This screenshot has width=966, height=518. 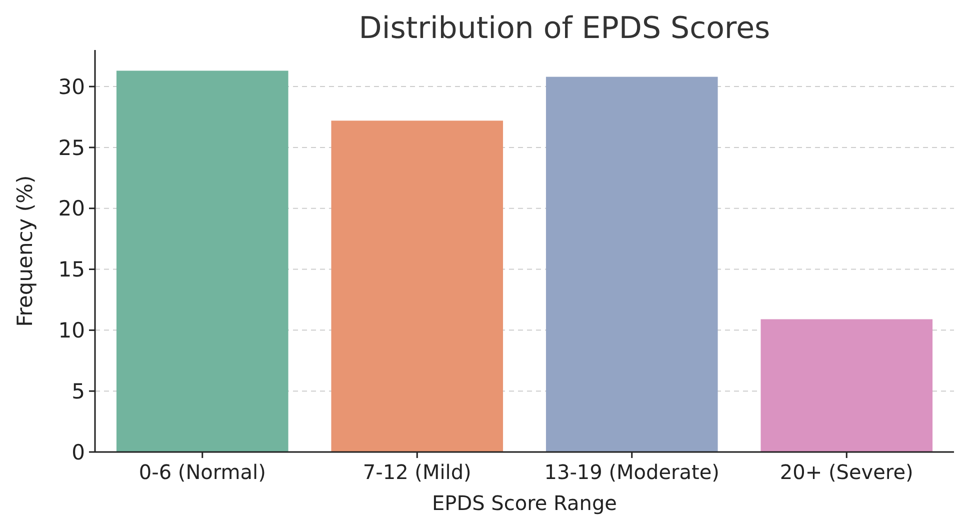 What do you see at coordinates (202, 472) in the screenshot?
I see `x-tick-label: 0-6 (Normal)` at bounding box center [202, 472].